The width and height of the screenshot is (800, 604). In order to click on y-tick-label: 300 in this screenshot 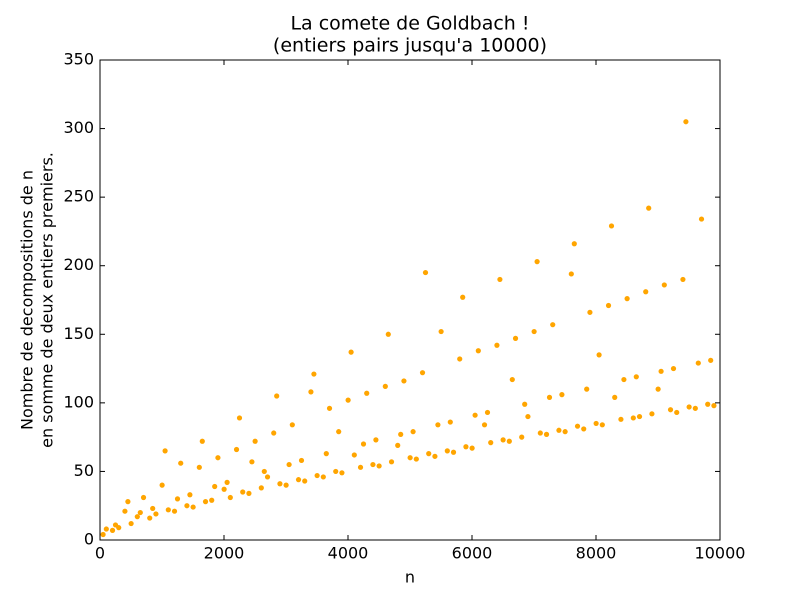, I will do `click(78, 127)`.